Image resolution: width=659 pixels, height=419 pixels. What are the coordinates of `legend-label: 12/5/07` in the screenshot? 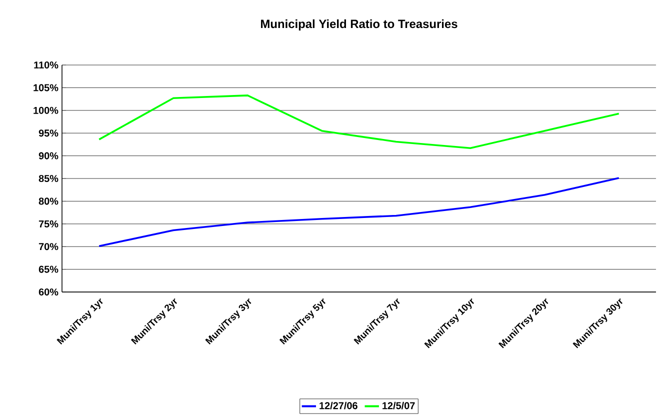 It's located at (398, 406).